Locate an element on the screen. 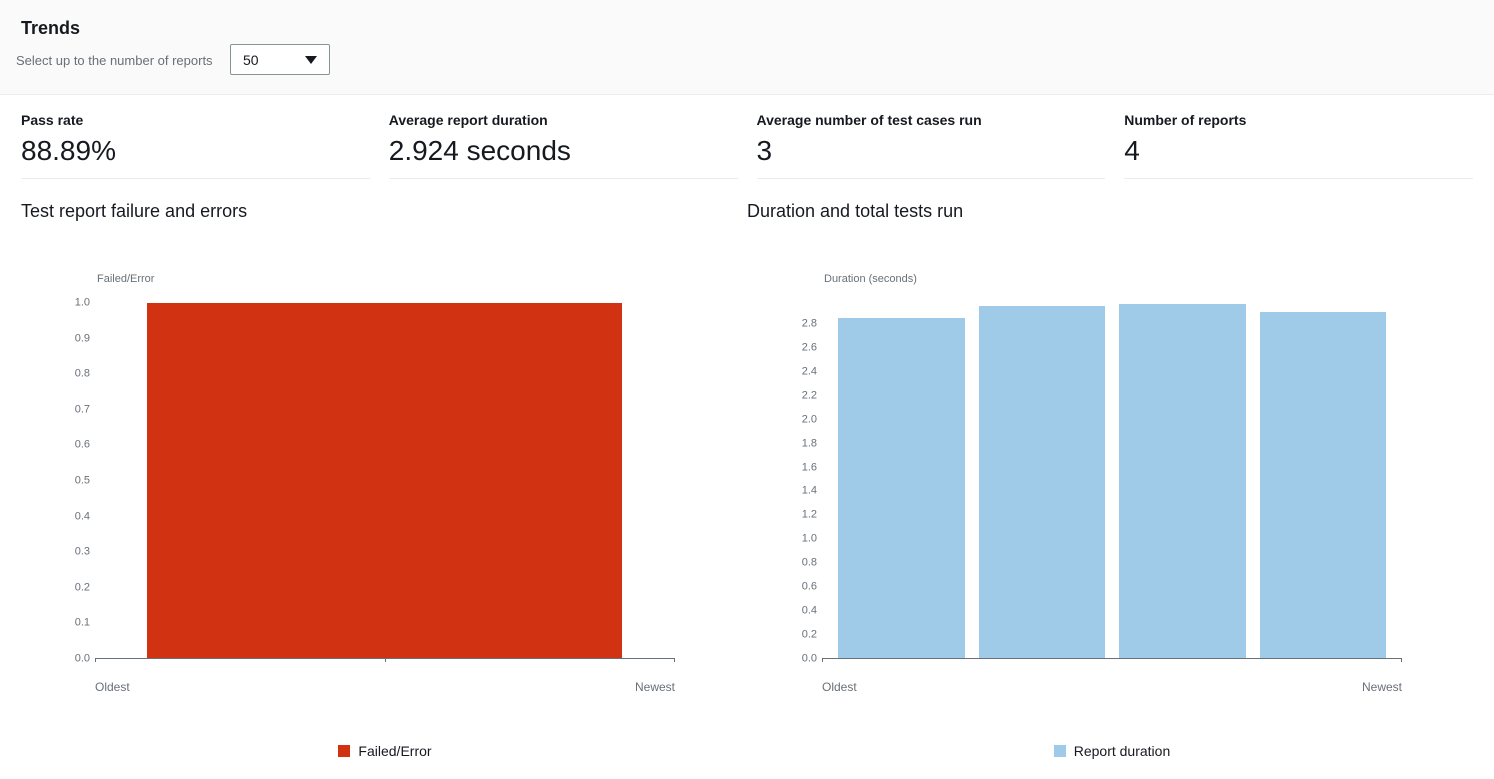  legend-item-report-duration: Report duration is located at coordinates (1112, 751).